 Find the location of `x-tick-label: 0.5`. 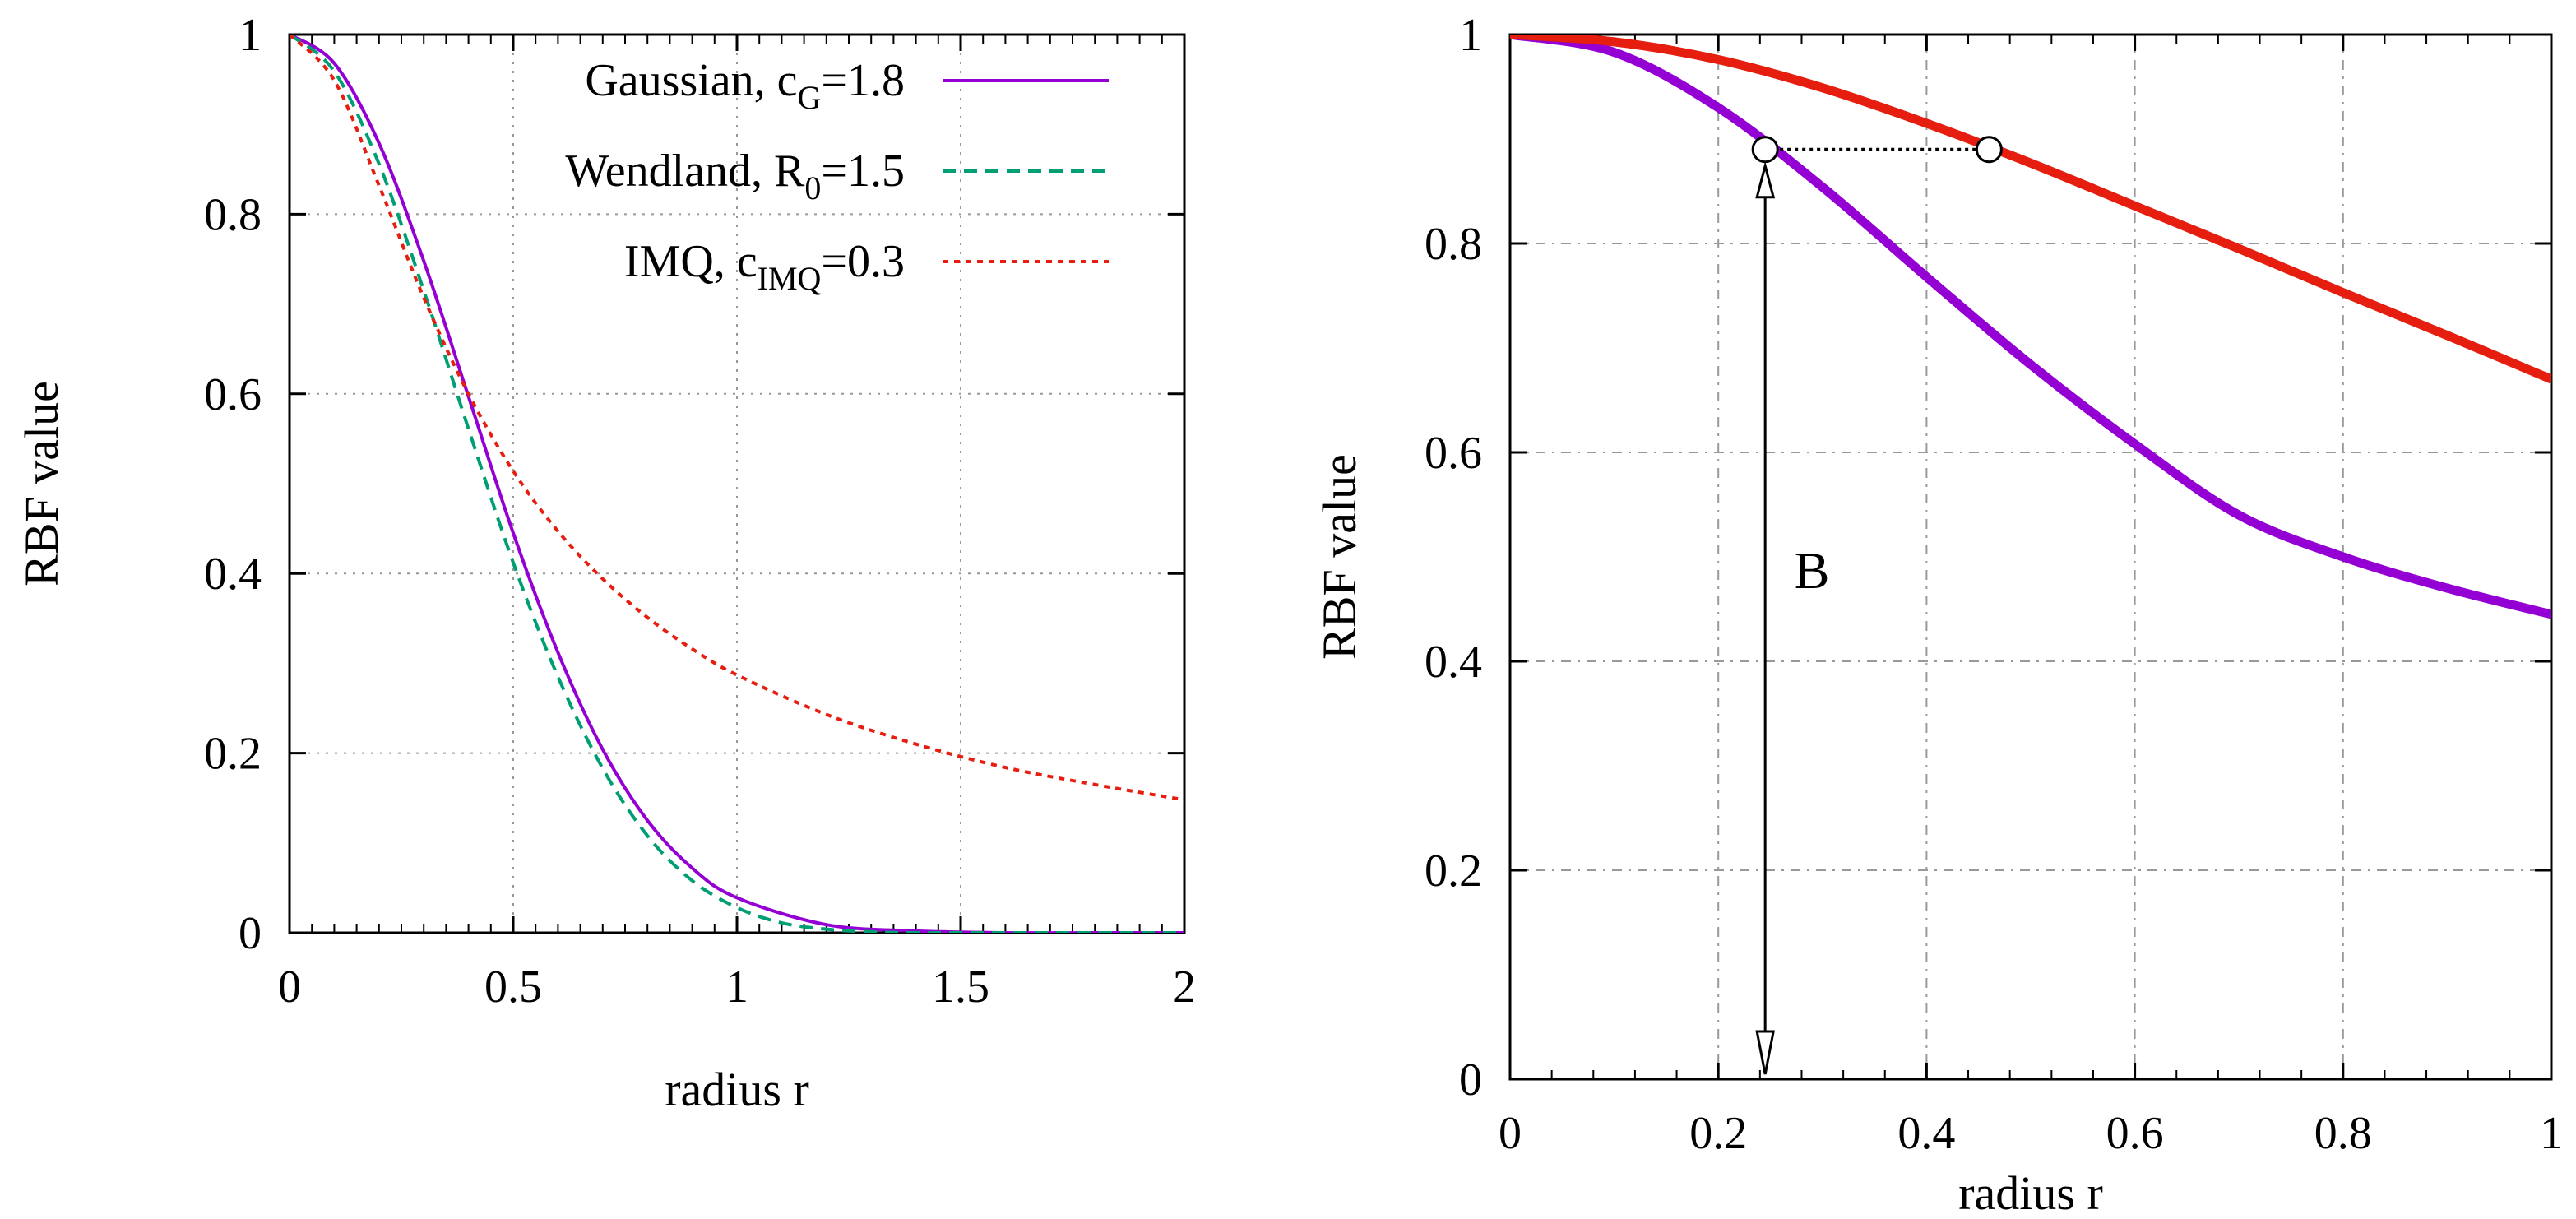

x-tick-label: 0.5 is located at coordinates (513, 988).